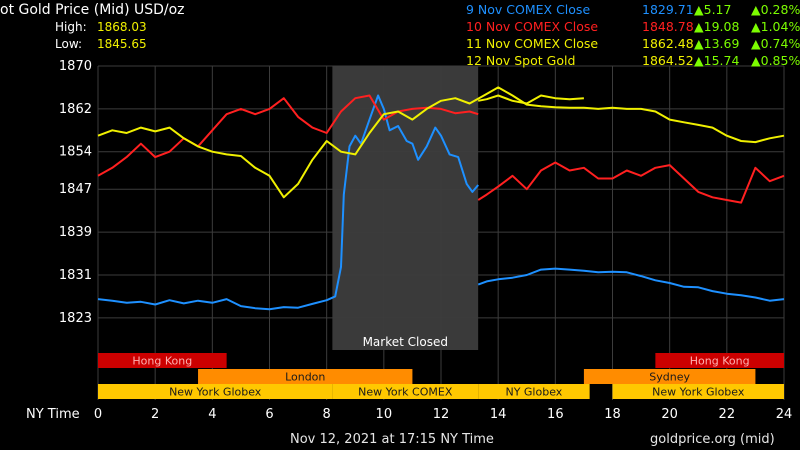 This screenshot has height=450, width=800. Describe the element at coordinates (75, 275) in the screenshot. I see `y-tick-label: 1831` at that location.